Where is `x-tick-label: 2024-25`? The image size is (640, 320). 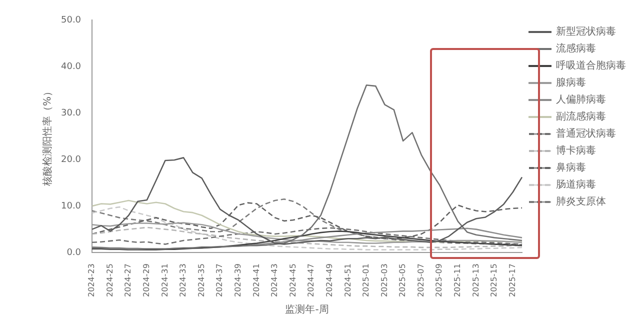
x-tick-label: 2024-25 is located at coordinates (109, 281).